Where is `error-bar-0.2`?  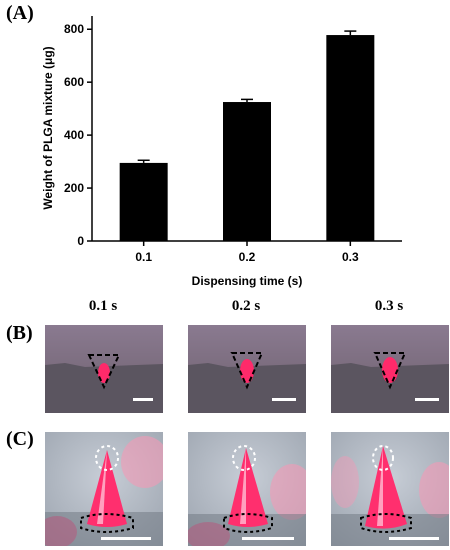
error-bar-0.2 is located at coordinates (247, 100).